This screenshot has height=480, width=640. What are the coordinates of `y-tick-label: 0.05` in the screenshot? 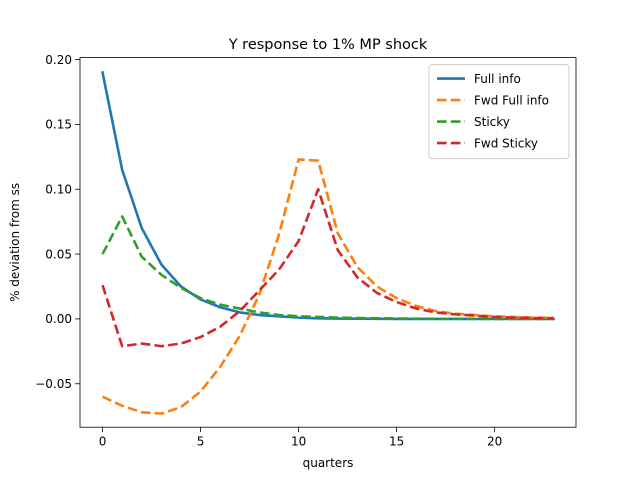 It's located at (58, 254).